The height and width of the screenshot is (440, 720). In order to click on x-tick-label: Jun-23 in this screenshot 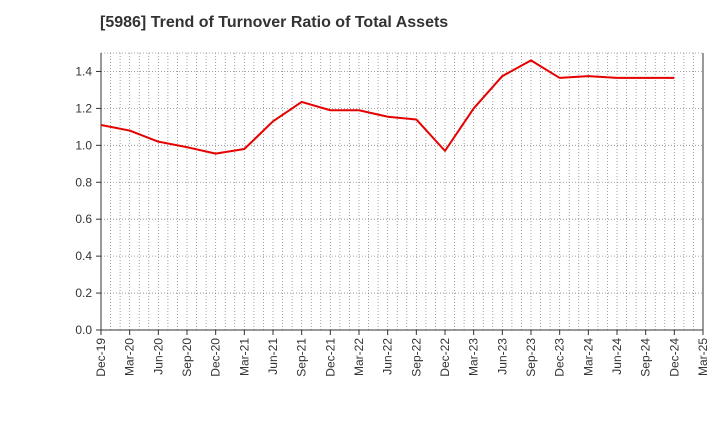, I will do `click(502, 356)`.